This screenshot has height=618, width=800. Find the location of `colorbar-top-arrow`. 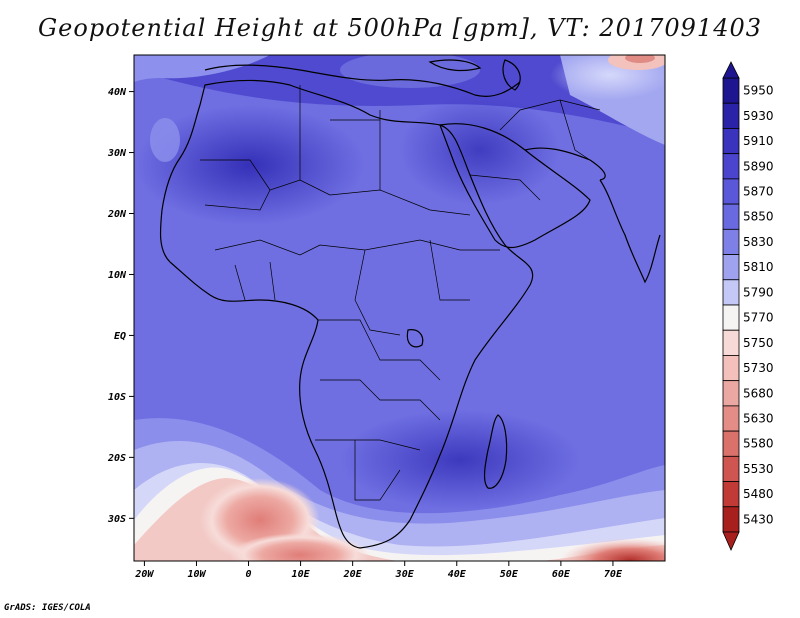

colorbar-top-arrow is located at coordinates (731, 70).